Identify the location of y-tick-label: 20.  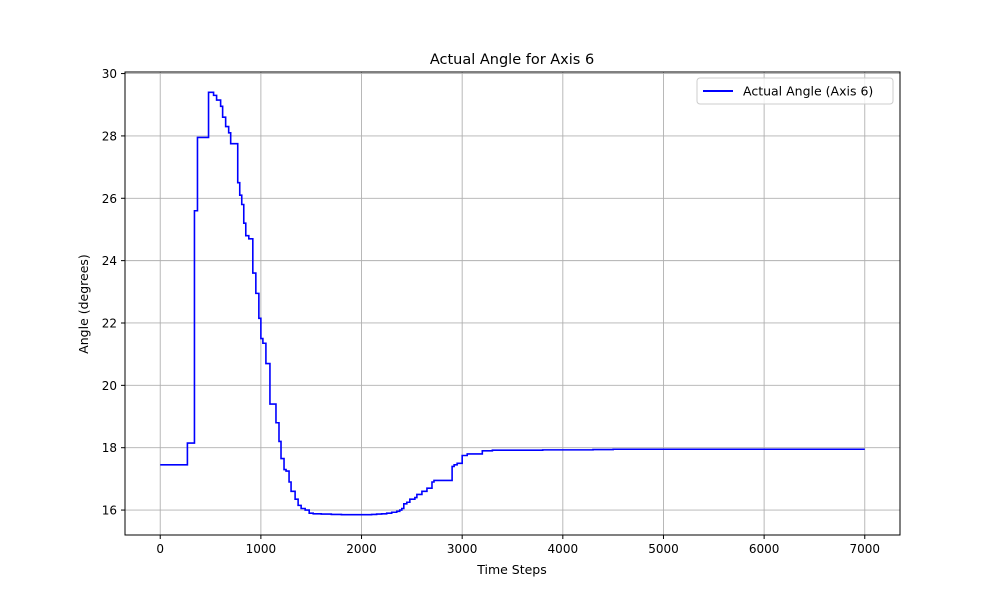
(109, 386).